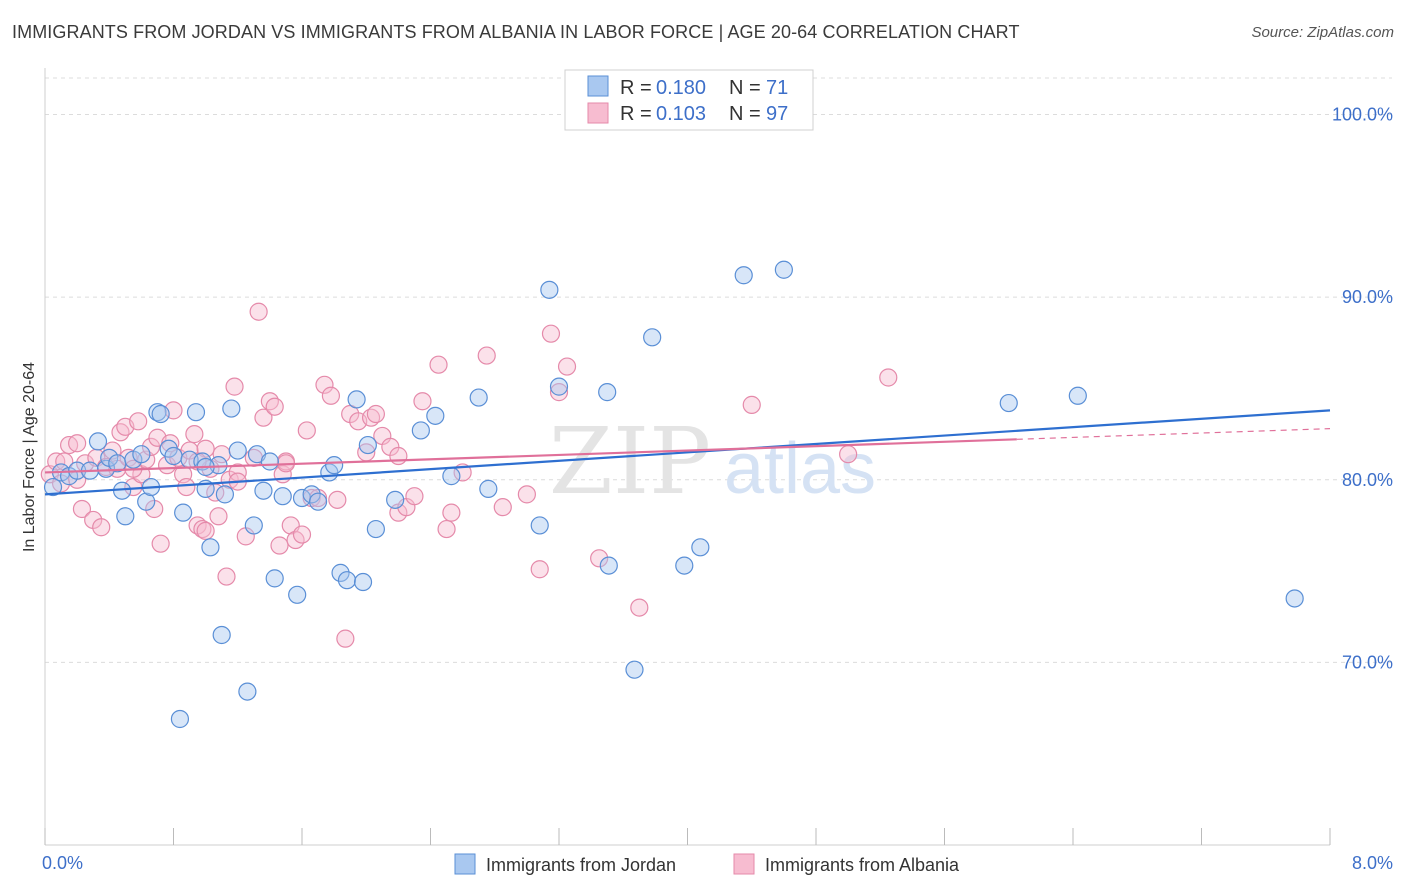 This screenshot has width=1406, height=892. Describe the element at coordinates (777, 88) in the screenshot. I see `stats-n-value-jordan: 71` at that location.